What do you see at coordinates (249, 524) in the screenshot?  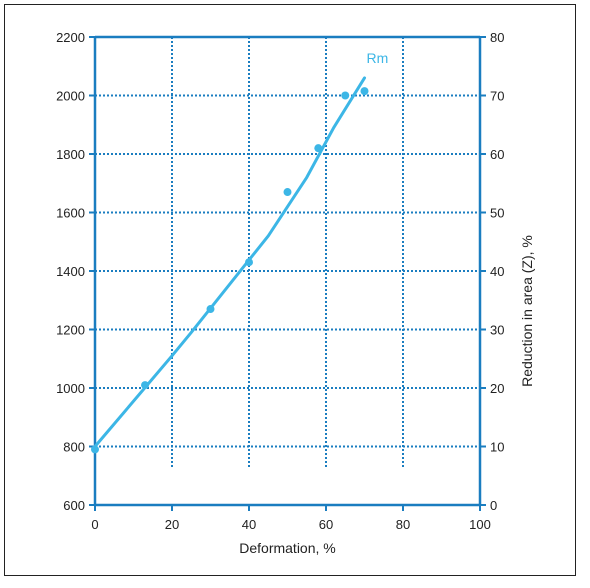 I see `x-tick-label: 40` at bounding box center [249, 524].